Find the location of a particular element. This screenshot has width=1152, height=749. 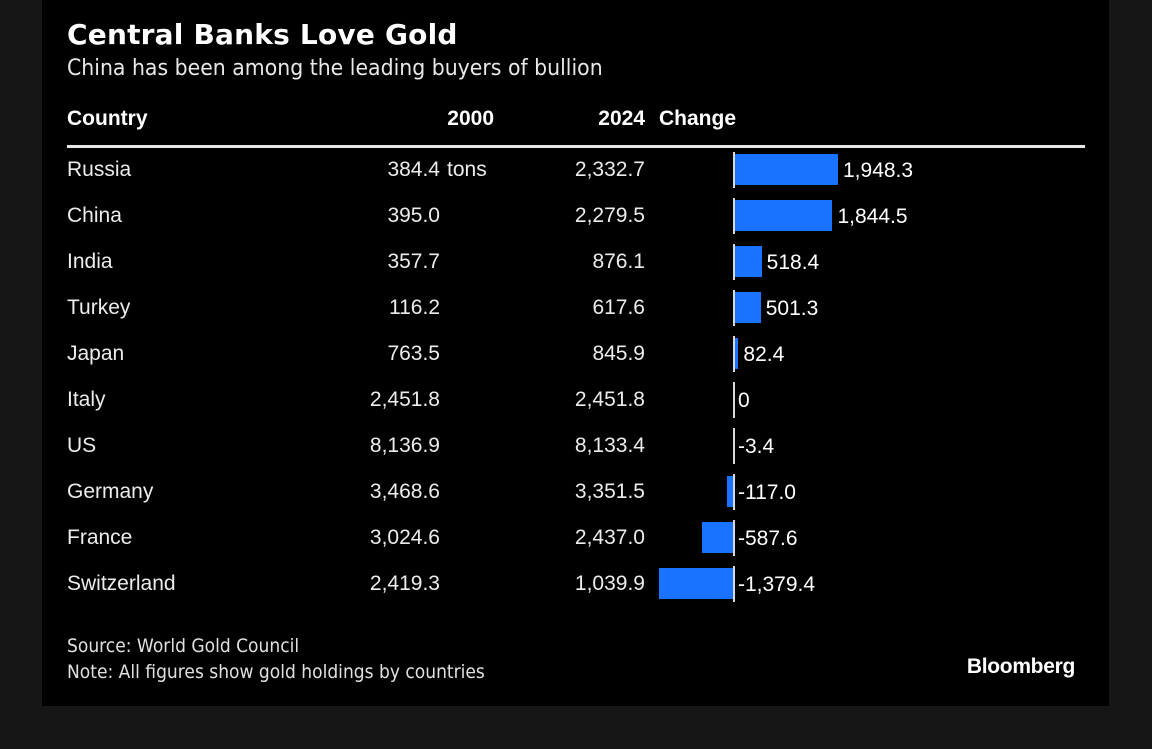

table-row: Japan 763.5 845.9 82.4 is located at coordinates (575, 354).